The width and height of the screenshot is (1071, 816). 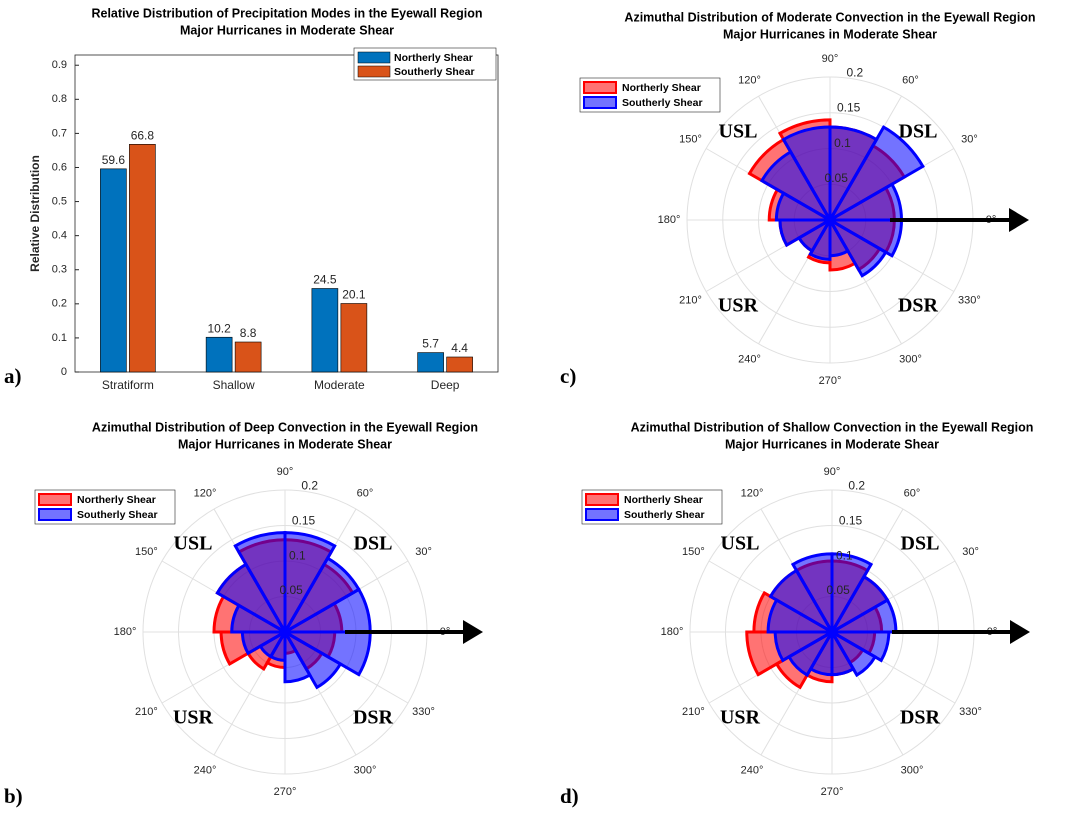 What do you see at coordinates (459, 348) in the screenshot?
I see `value-label: 4.4` at bounding box center [459, 348].